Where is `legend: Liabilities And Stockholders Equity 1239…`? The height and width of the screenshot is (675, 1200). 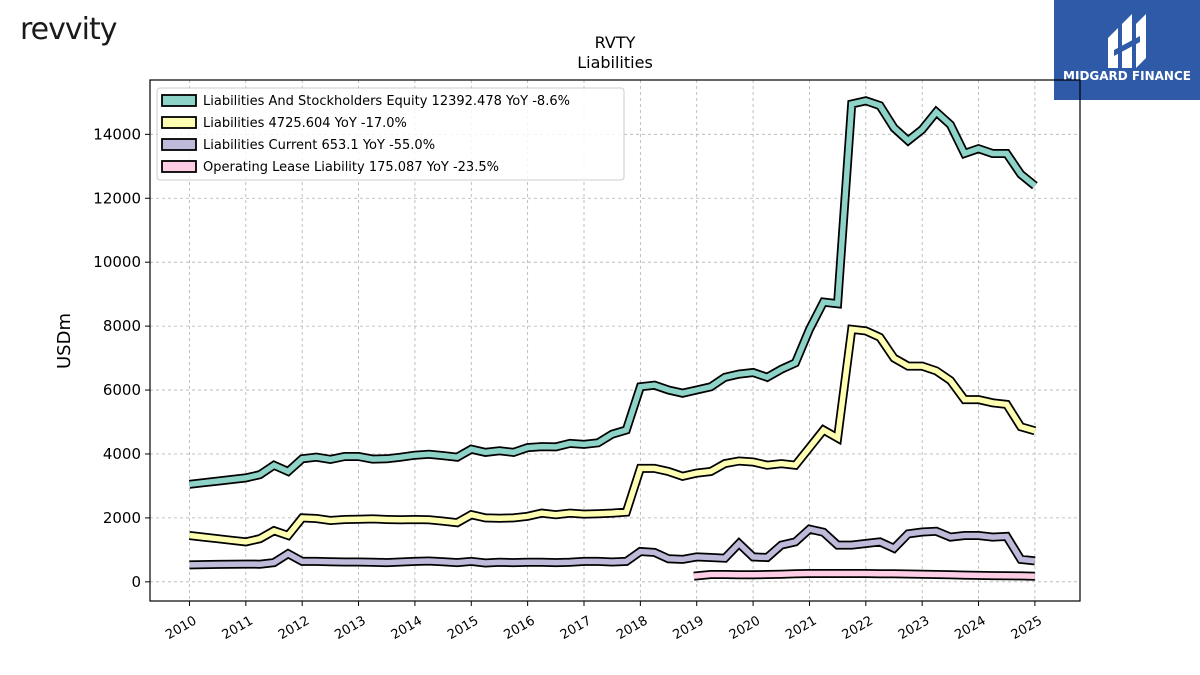 legend: Liabilities And Stockholders Equity 1239… is located at coordinates (390, 134).